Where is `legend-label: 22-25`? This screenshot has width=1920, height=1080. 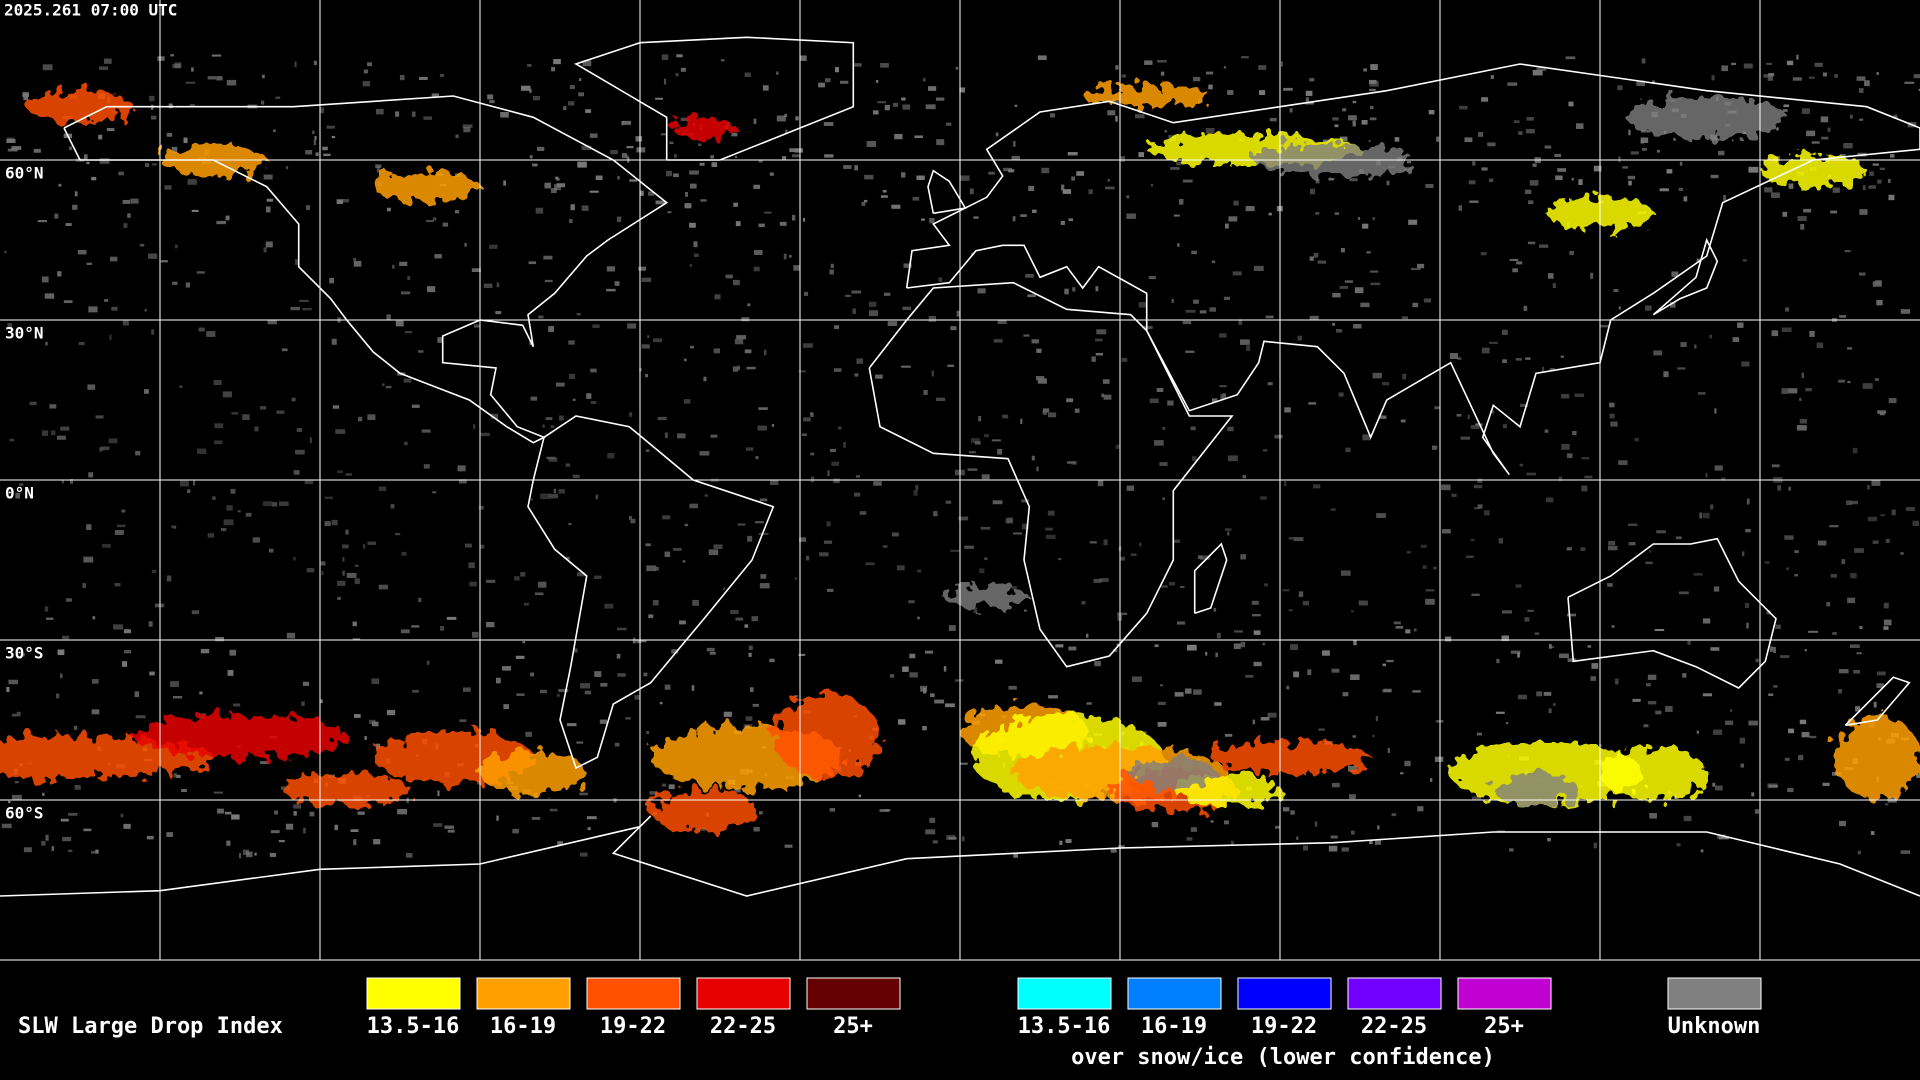 legend-label: 22-25 is located at coordinates (1394, 1026).